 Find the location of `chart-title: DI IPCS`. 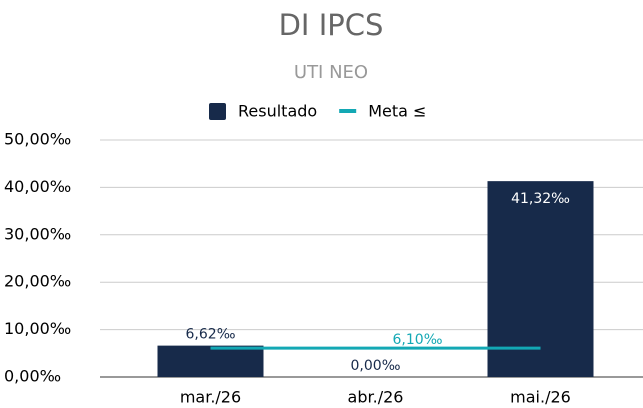

chart-title: DI IPCS is located at coordinates (331, 25).